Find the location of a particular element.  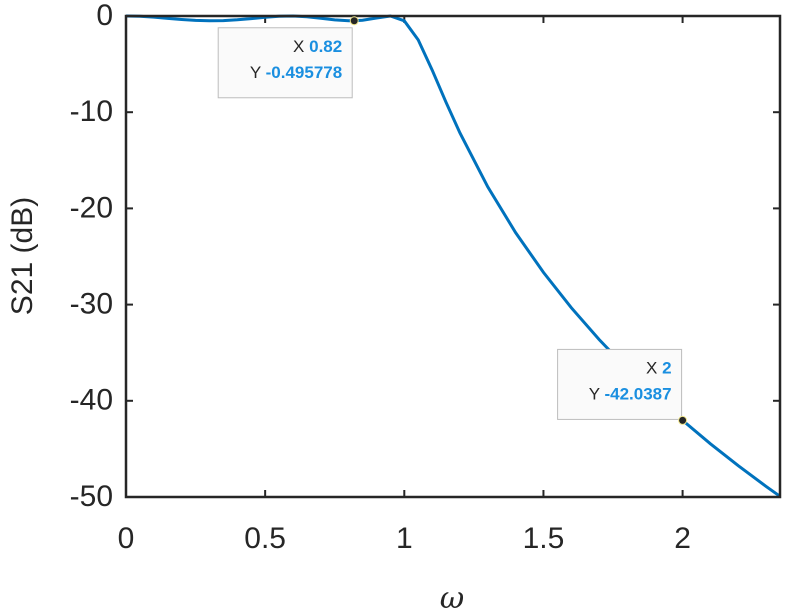

datatip-value: 0.82 is located at coordinates (325, 46).